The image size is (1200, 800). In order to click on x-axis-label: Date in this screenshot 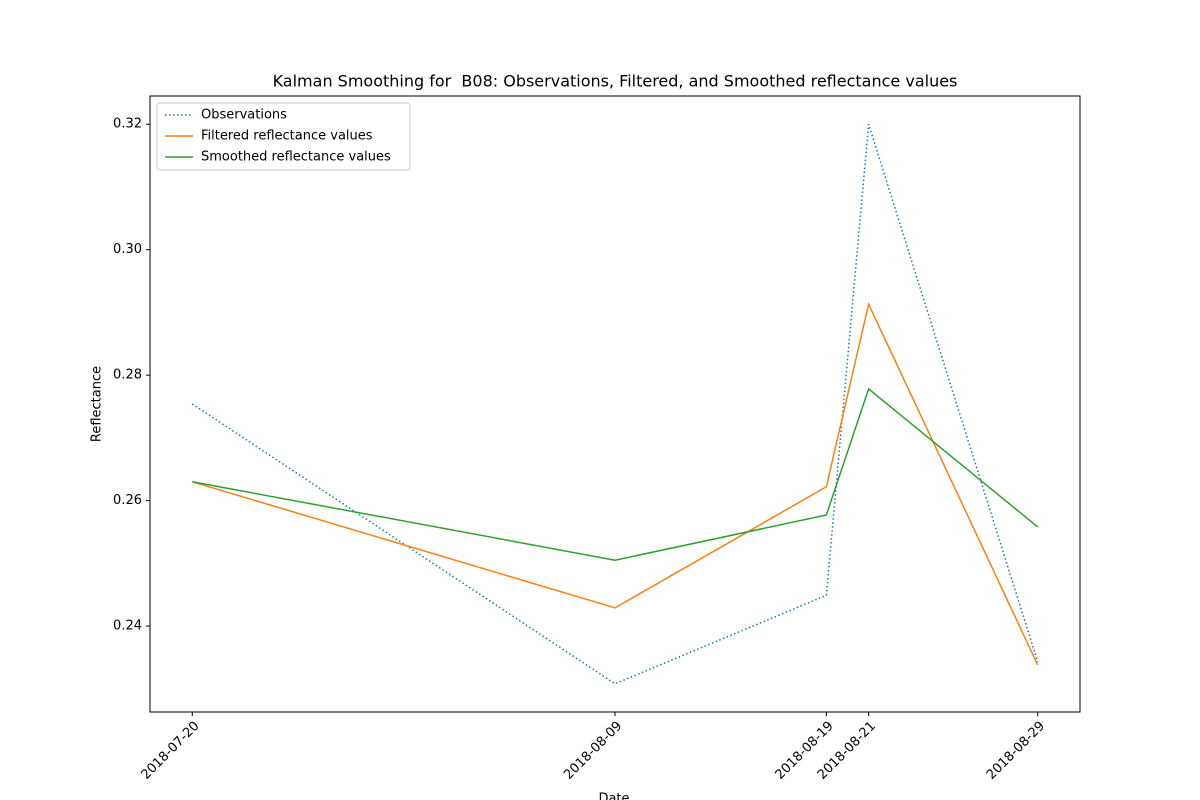, I will do `click(613, 796)`.